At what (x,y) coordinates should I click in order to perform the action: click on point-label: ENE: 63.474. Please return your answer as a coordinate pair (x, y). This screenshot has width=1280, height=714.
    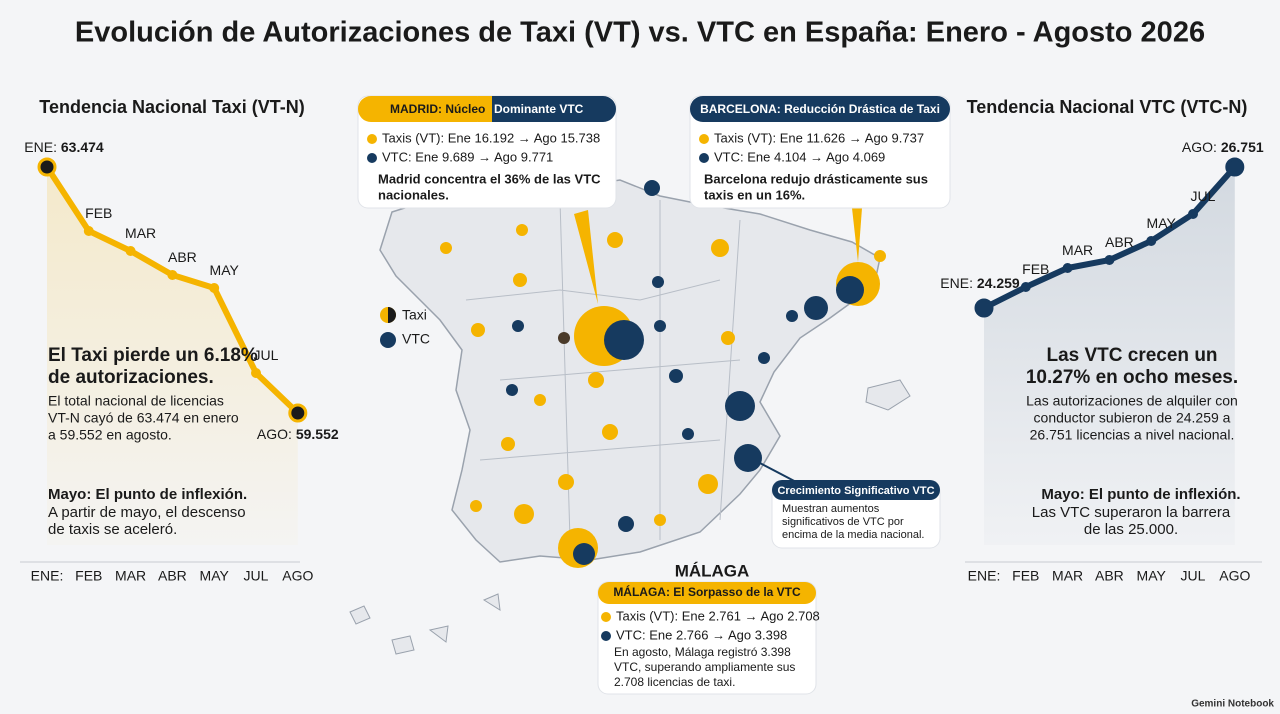
    Looking at the image, I should click on (64, 147).